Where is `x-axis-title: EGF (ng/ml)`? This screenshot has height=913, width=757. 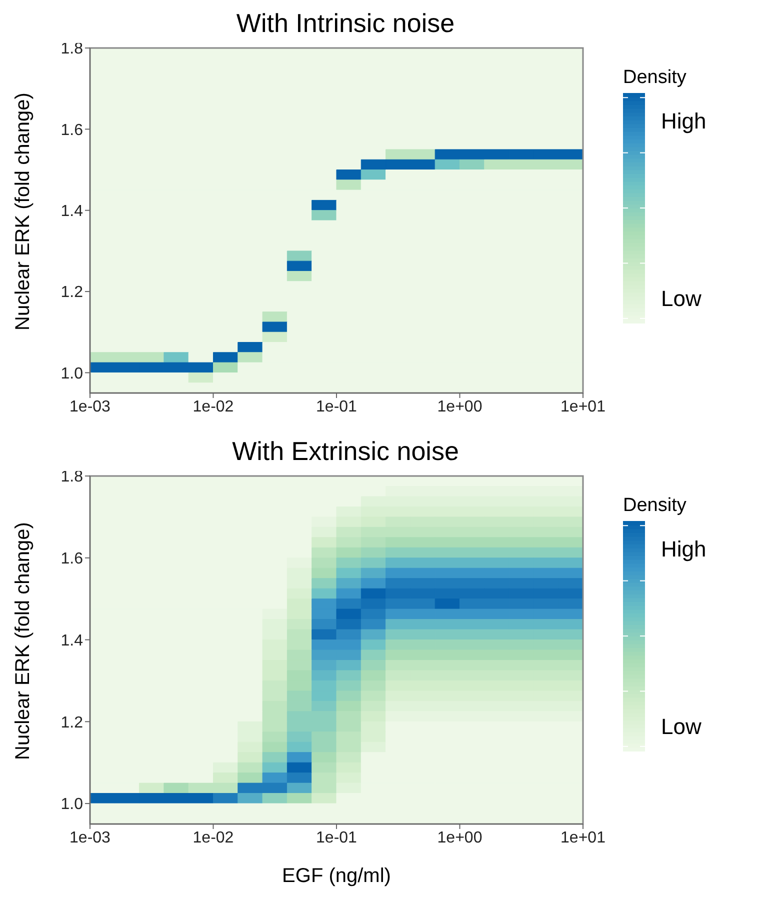
x-axis-title: EGF (ng/ml) is located at coordinates (336, 876).